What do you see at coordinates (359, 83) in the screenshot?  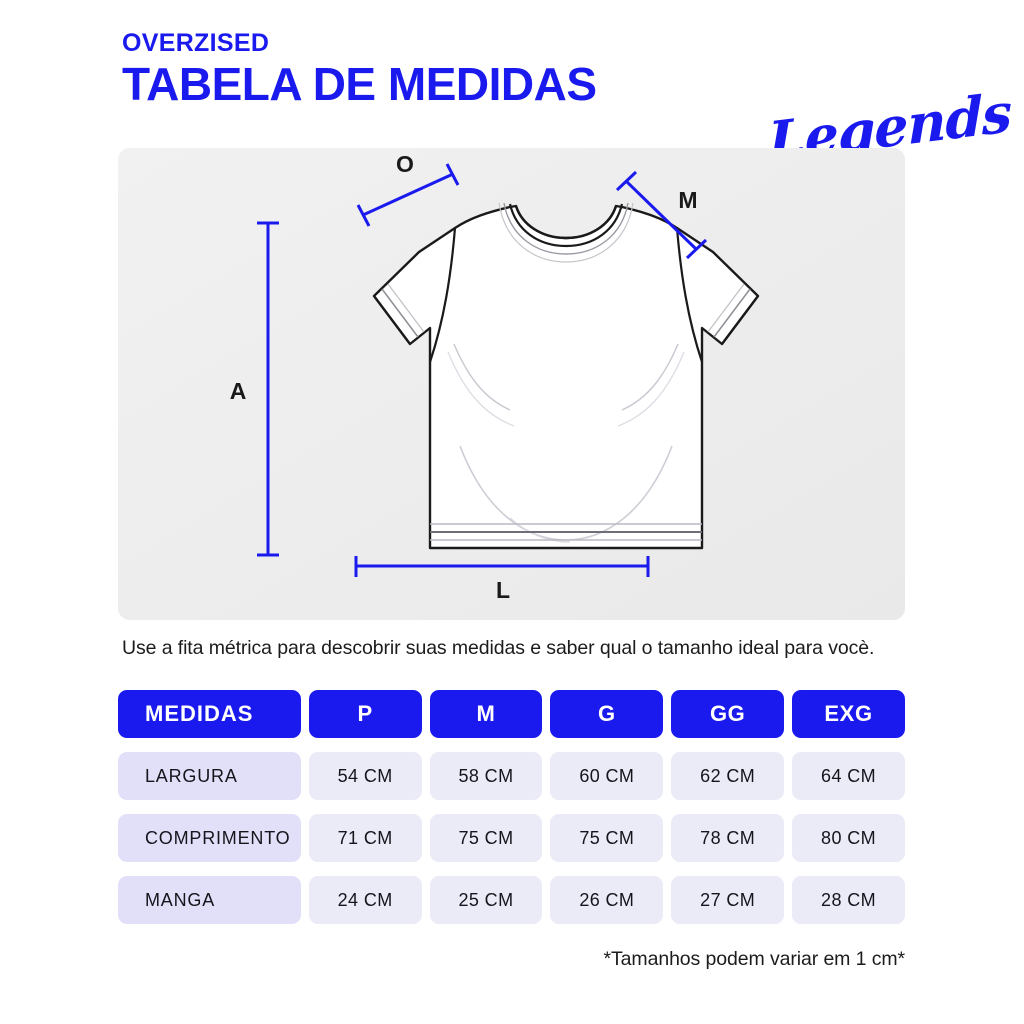 I see `page-title: TABELA DE MEDIDAS` at bounding box center [359, 83].